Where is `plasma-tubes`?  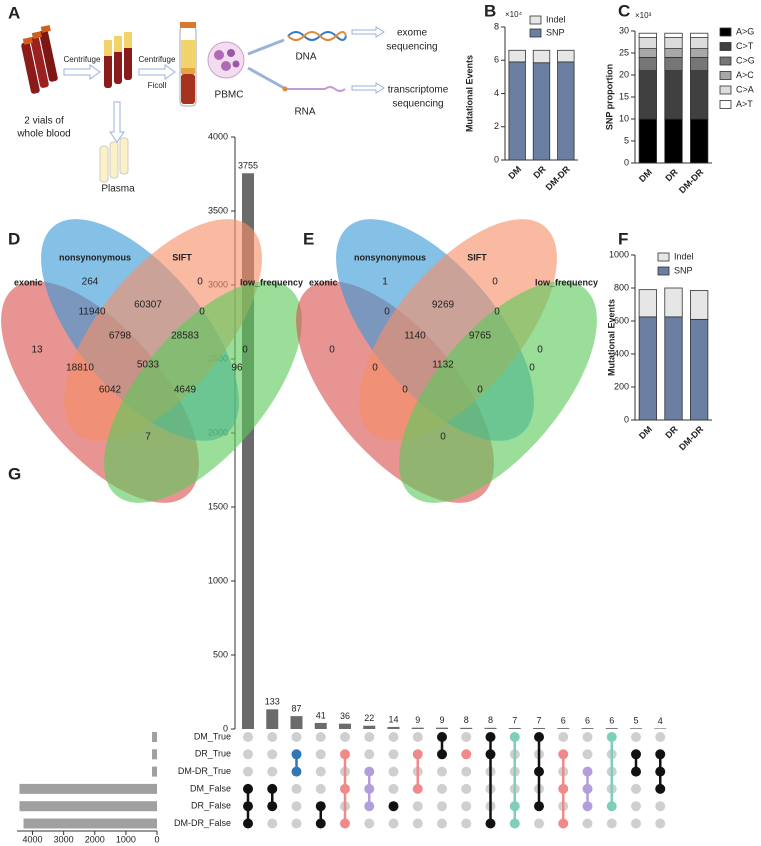 plasma-tubes is located at coordinates (114, 160).